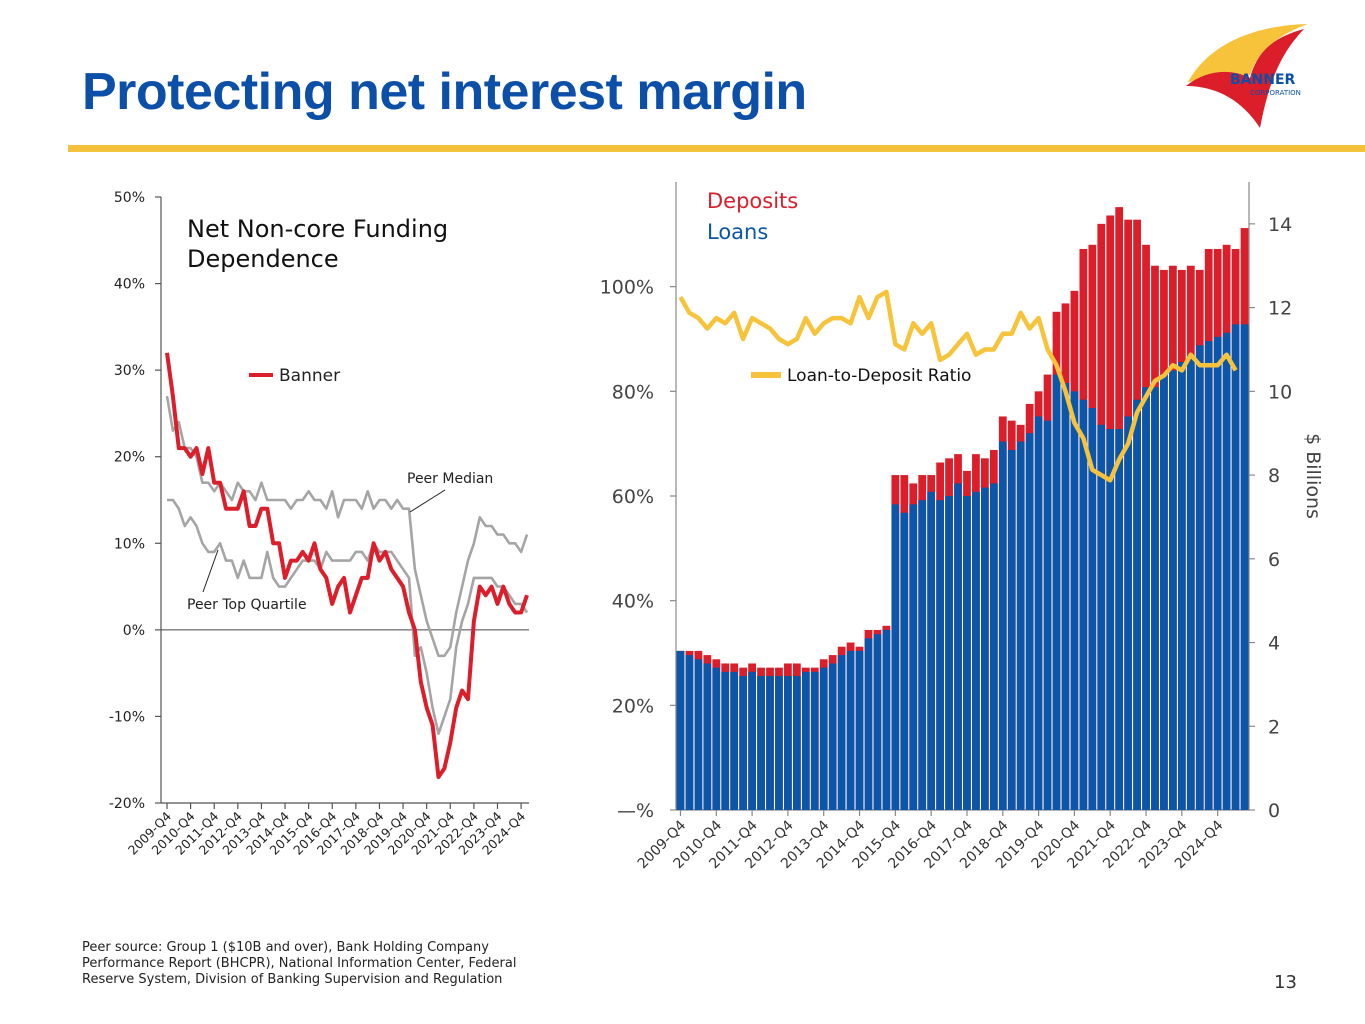  What do you see at coordinates (1263, 80) in the screenshot?
I see `logo-wordmark: BANNER` at bounding box center [1263, 80].